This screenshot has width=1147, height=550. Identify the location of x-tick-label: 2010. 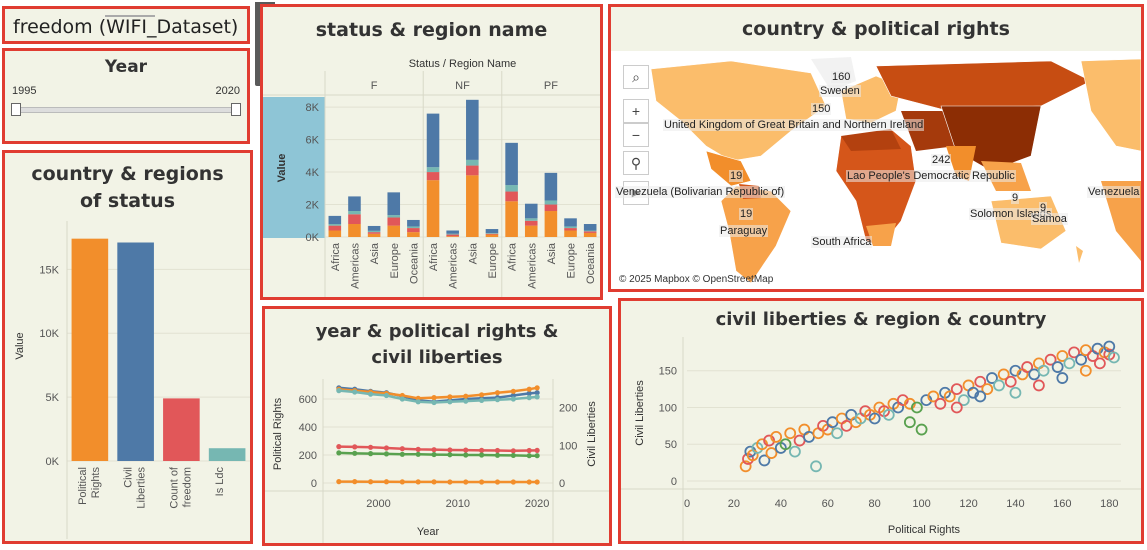
(458, 504).